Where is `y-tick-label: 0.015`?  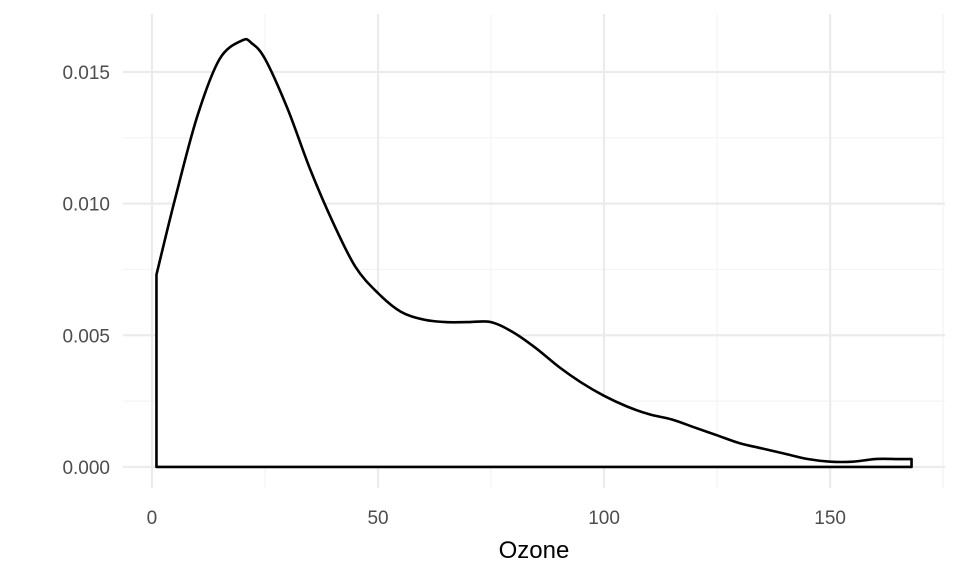
y-tick-label: 0.015 is located at coordinates (86, 73).